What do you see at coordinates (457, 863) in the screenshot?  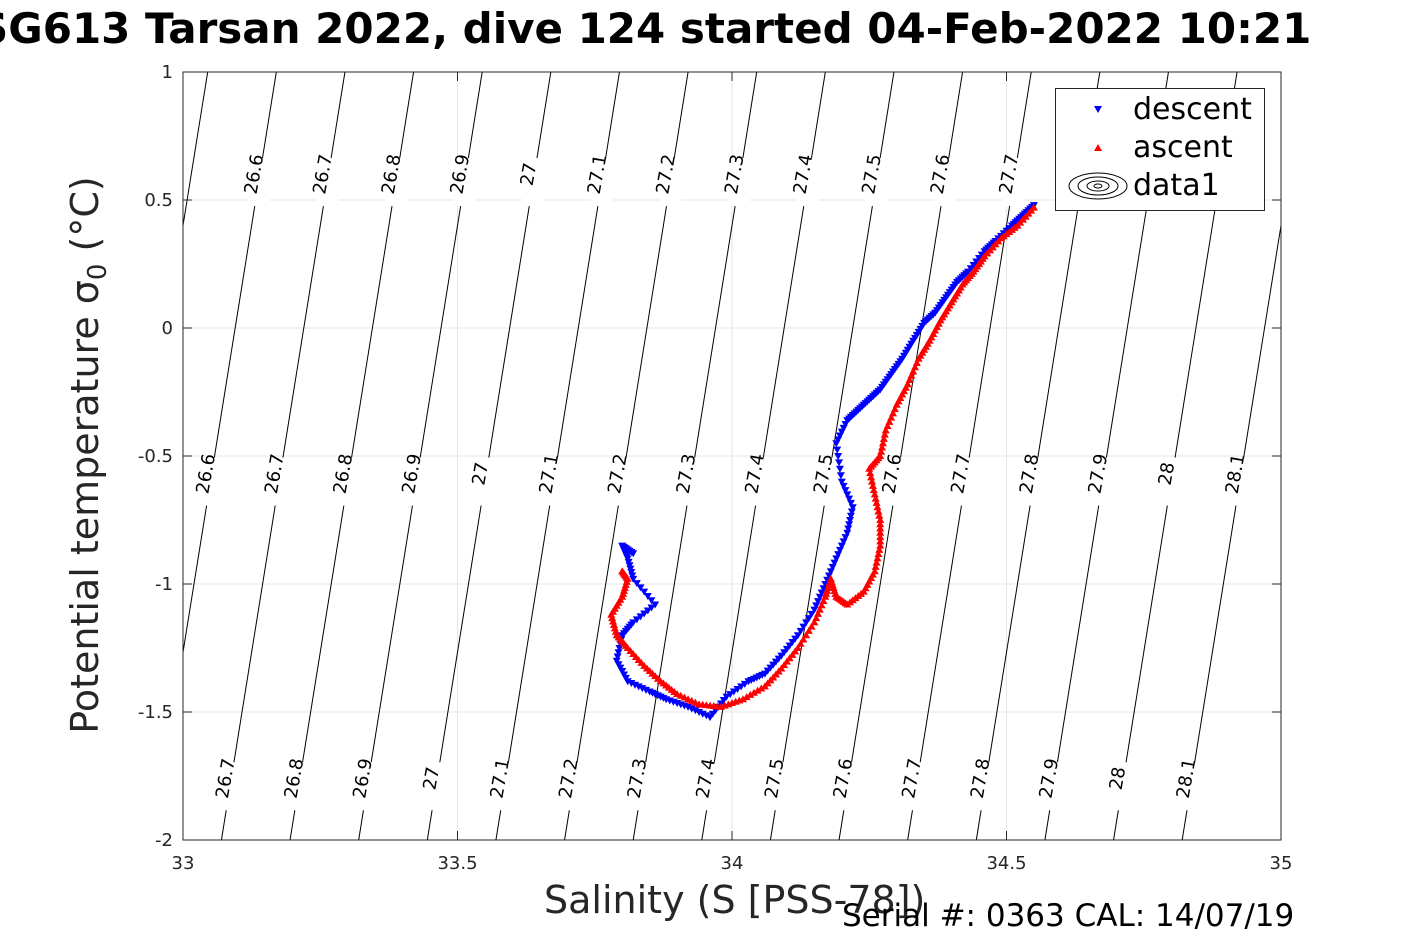 I see `x-tick-label: 33.5` at bounding box center [457, 863].